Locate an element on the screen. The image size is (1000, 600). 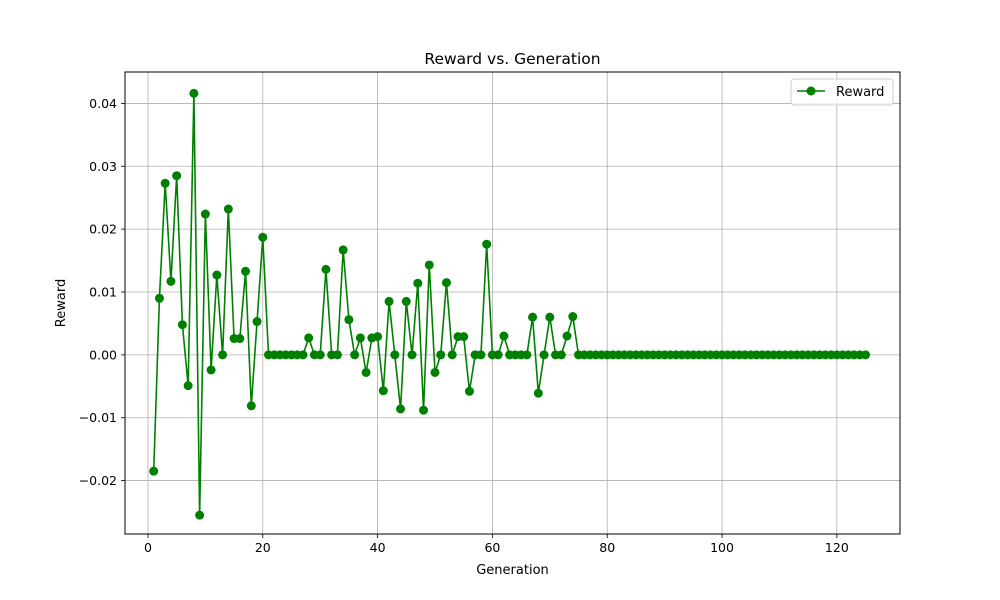
legend-marker is located at coordinates (811, 91).